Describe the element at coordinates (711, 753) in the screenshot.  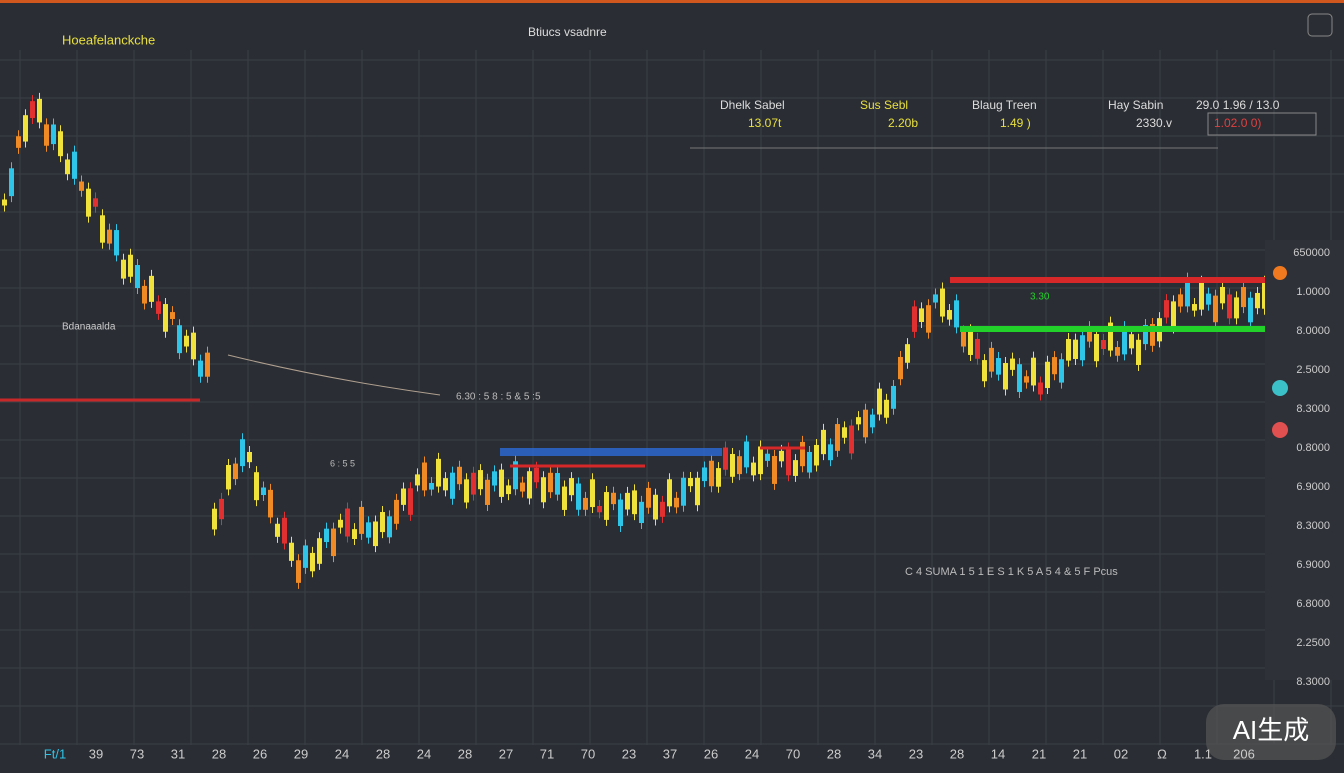
I see `time-label: 26` at that location.